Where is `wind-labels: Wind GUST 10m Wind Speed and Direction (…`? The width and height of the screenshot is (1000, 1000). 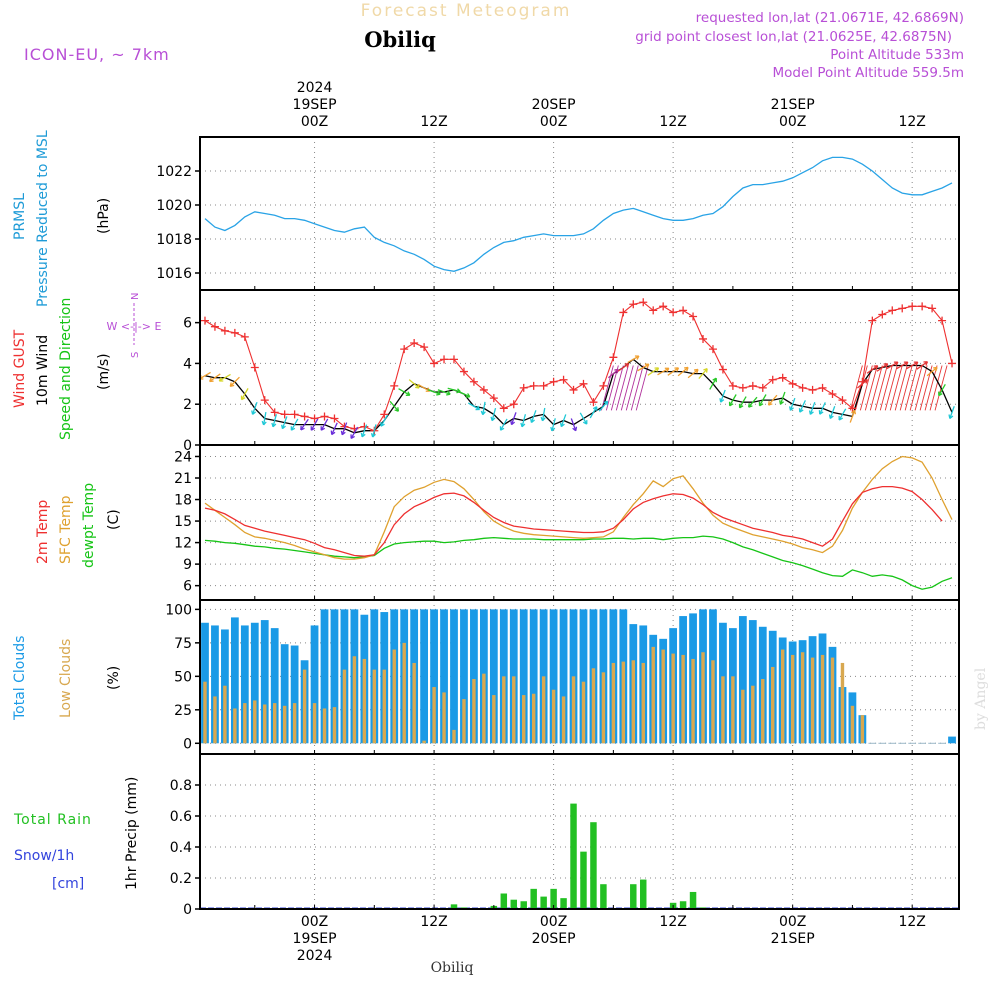 wind-labels: Wind GUST 10m Wind Speed and Direction (… is located at coordinates (86, 366).